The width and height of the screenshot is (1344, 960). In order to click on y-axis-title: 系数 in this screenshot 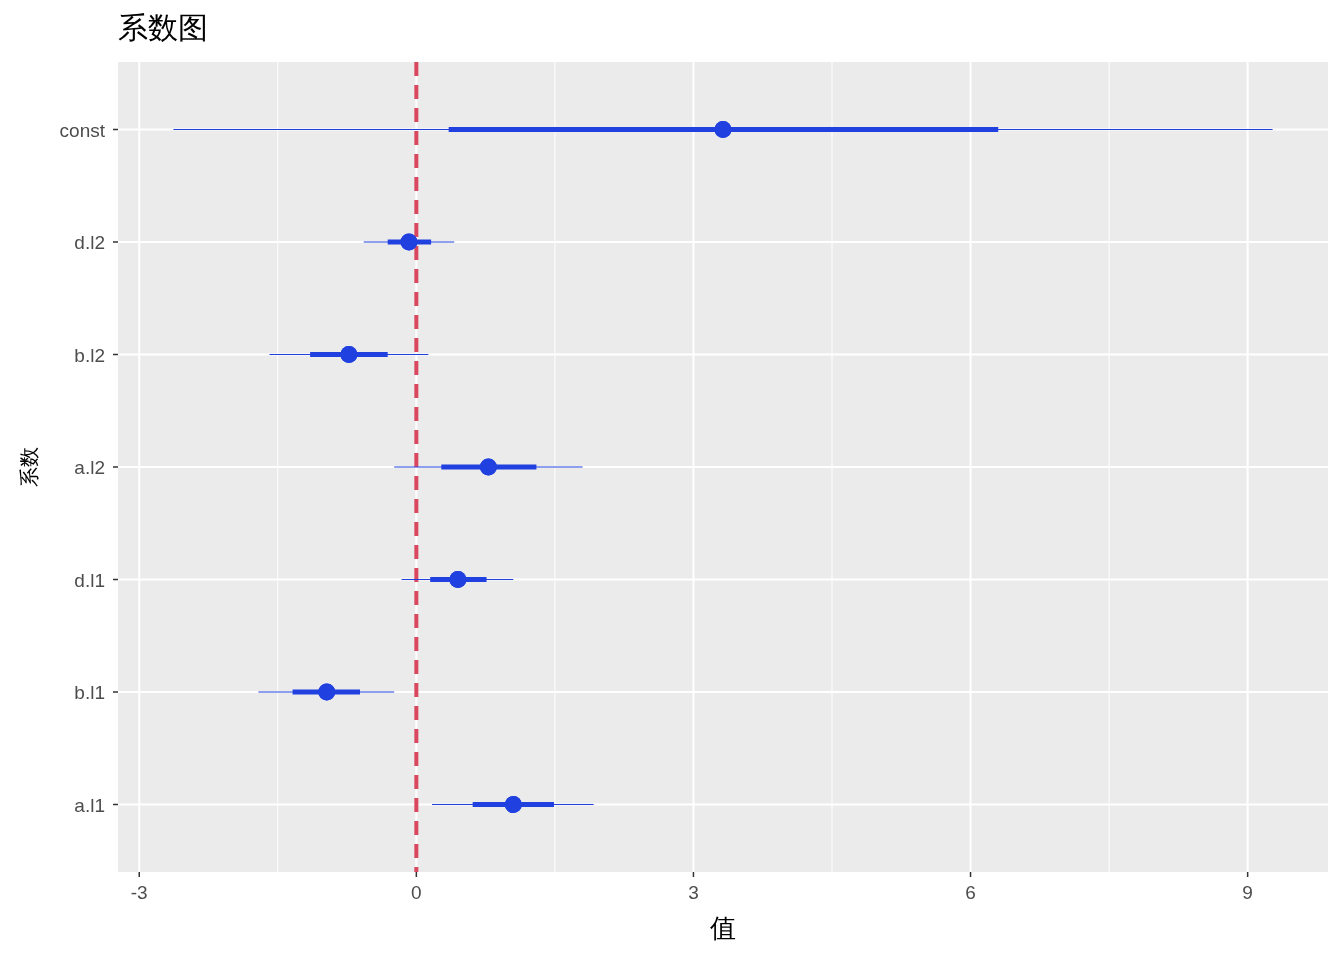, I will do `click(29, 467)`.